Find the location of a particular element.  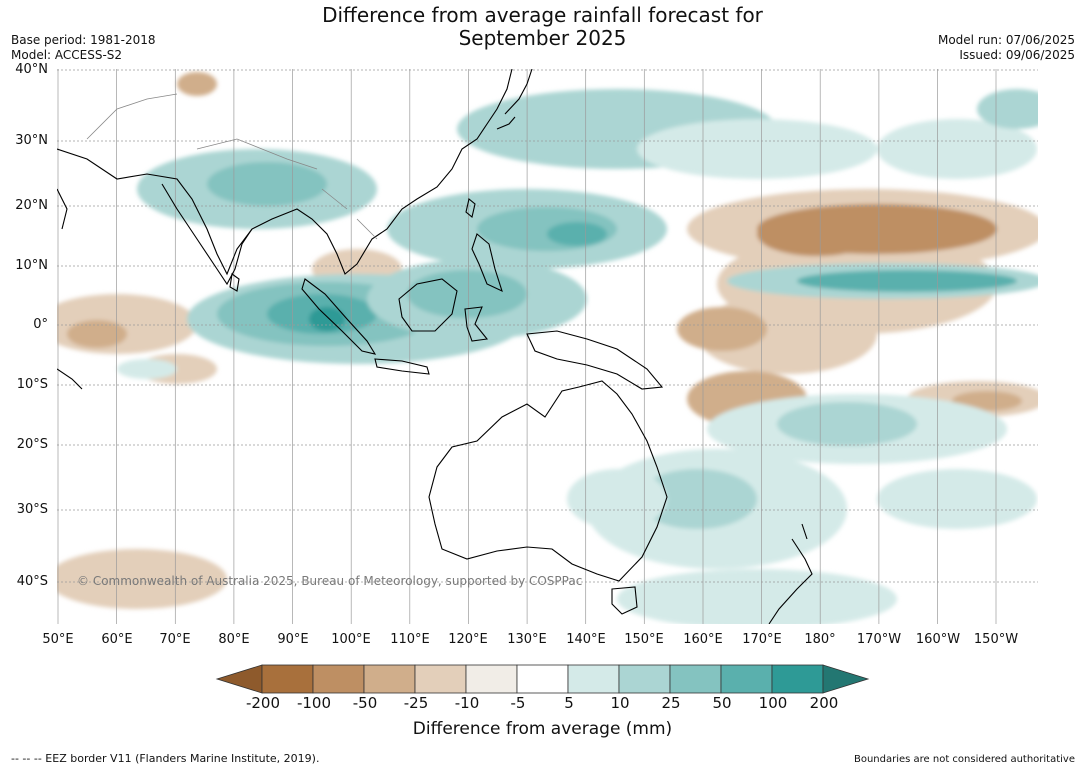

lat-label: 40°S is located at coordinates (32, 581).